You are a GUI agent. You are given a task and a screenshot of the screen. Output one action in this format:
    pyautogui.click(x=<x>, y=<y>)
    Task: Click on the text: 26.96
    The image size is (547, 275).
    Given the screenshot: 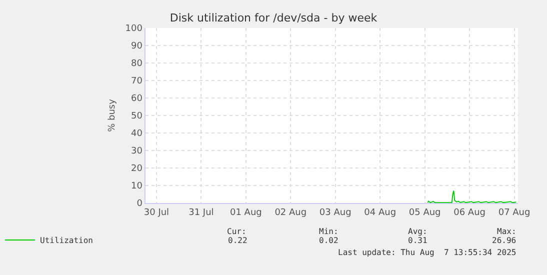 What is the action you would take?
    pyautogui.click(x=504, y=240)
    